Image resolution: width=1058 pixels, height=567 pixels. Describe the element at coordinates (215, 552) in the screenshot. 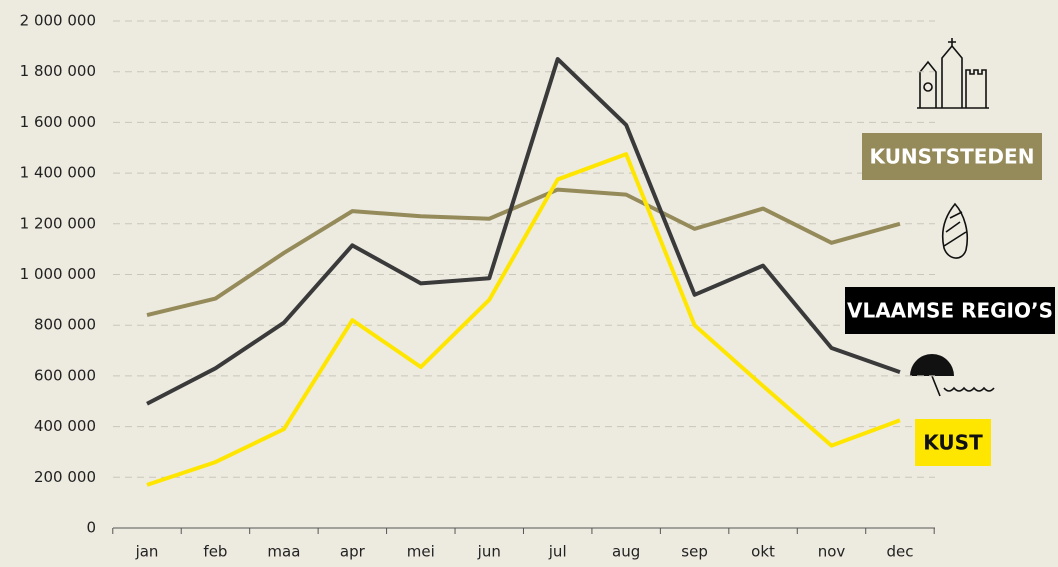

I see `x-tick-label: feb` at that location.